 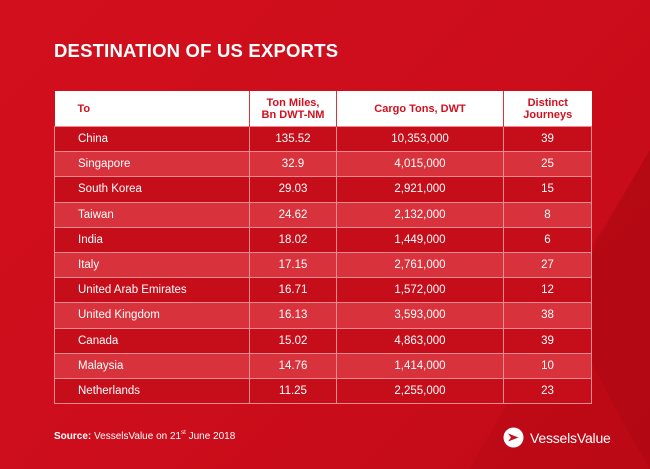 I want to click on cell-cargo-tons: 2,255,000, so click(x=420, y=391).